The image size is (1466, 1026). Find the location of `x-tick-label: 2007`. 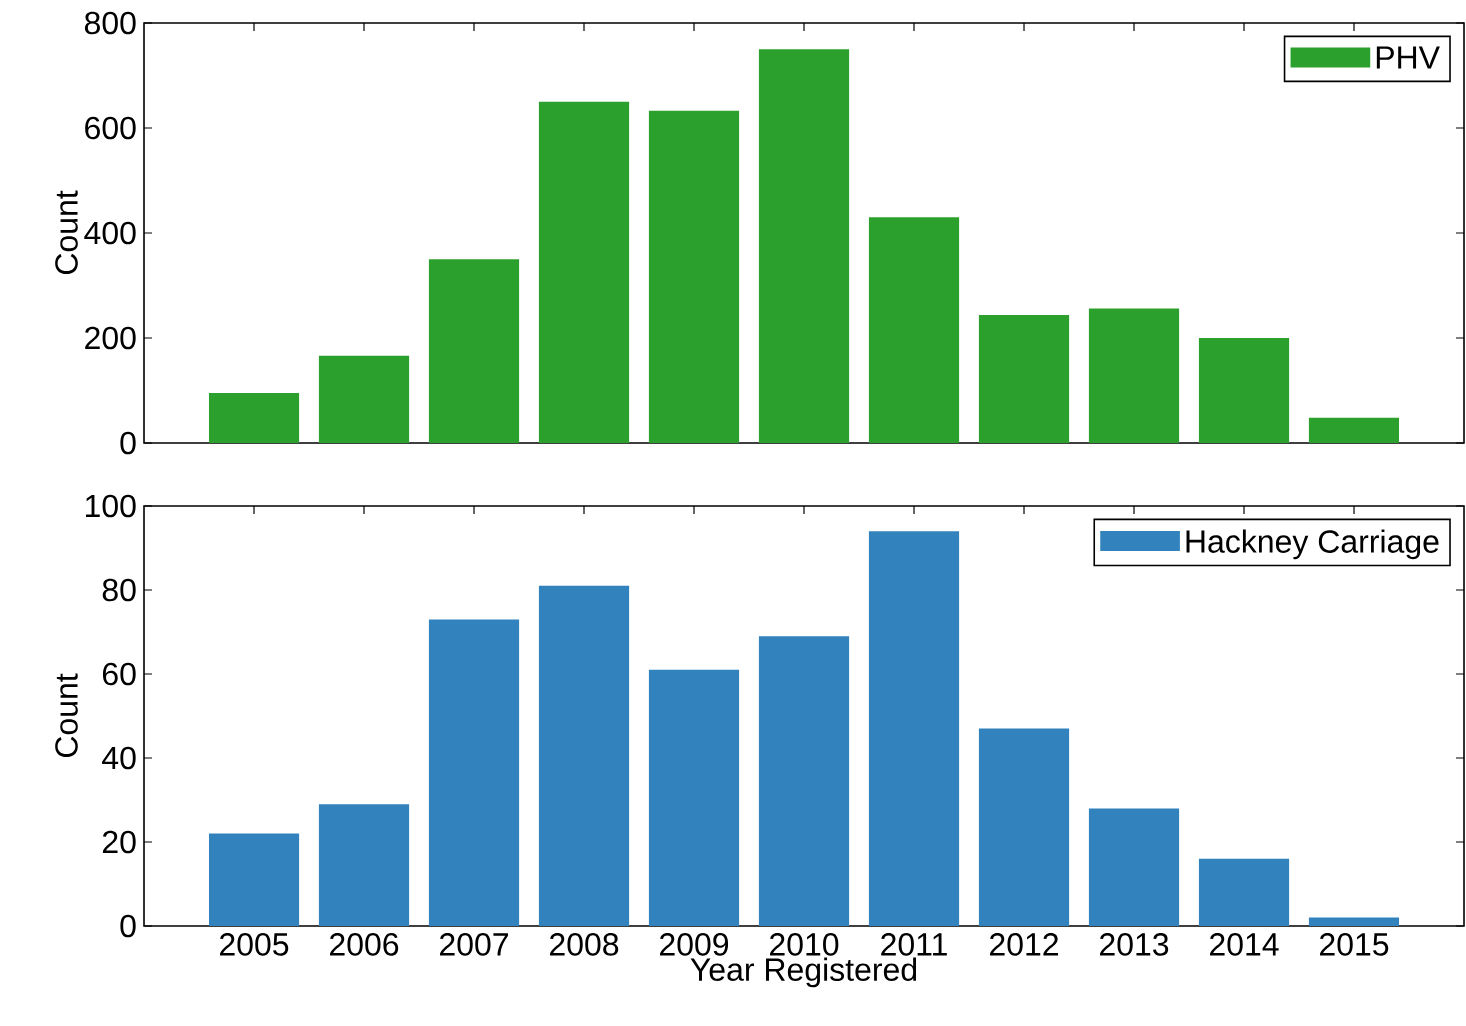

x-tick-label: 2007 is located at coordinates (474, 944).